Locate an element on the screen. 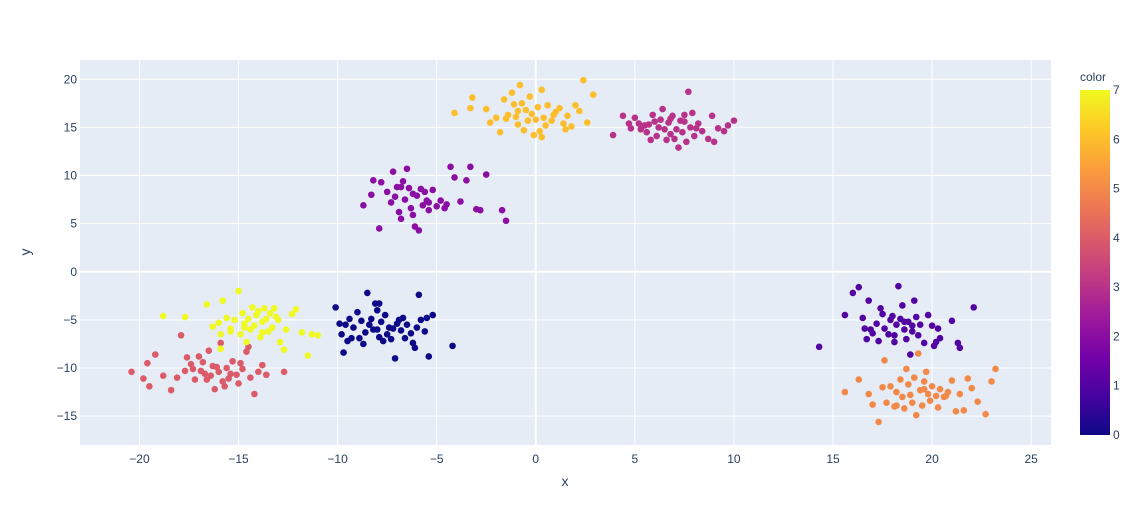 This screenshot has height=530, width=1139. x-tick-label: 0 is located at coordinates (535, 459).